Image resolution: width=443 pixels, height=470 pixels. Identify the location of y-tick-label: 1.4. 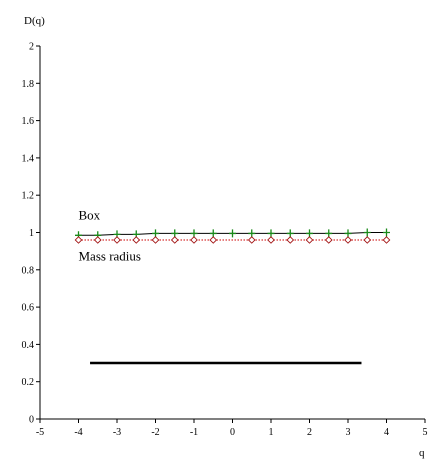
(28, 158).